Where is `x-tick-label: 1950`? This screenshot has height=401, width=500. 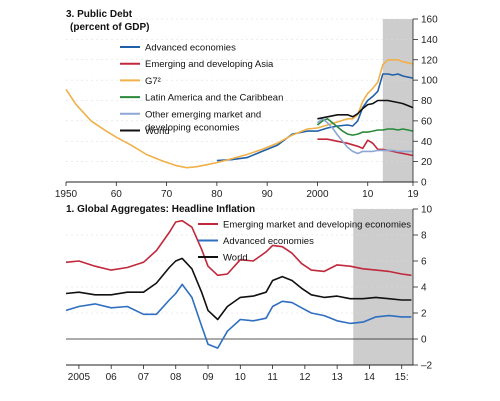
x-tick-label: 1950 is located at coordinates (66, 194).